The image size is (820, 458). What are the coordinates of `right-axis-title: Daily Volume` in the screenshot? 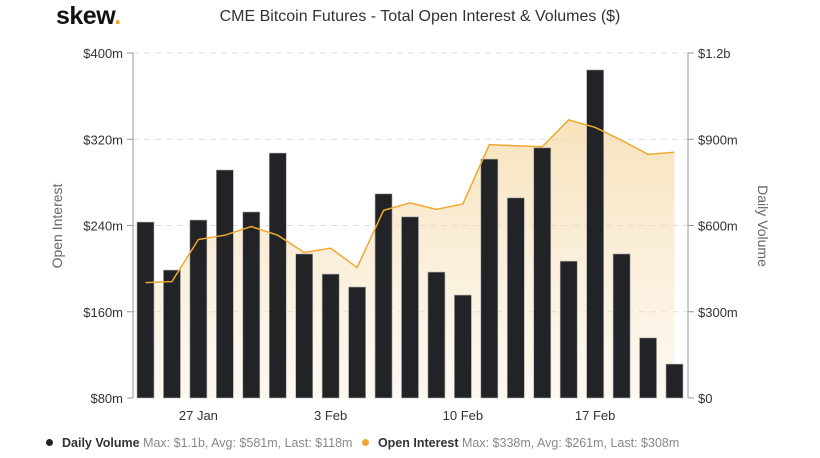 It's located at (763, 226).